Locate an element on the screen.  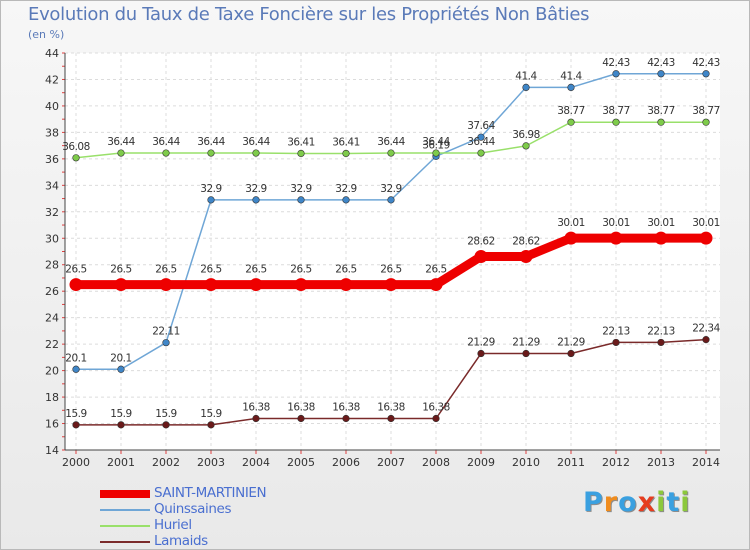
legend-label: Quinssaines is located at coordinates (193, 509).